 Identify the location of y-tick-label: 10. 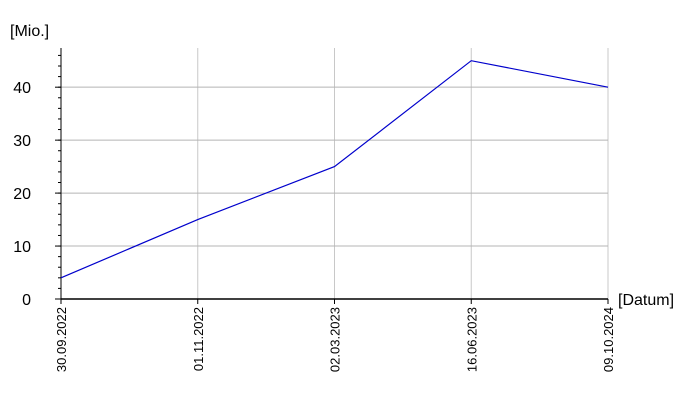
(22, 247).